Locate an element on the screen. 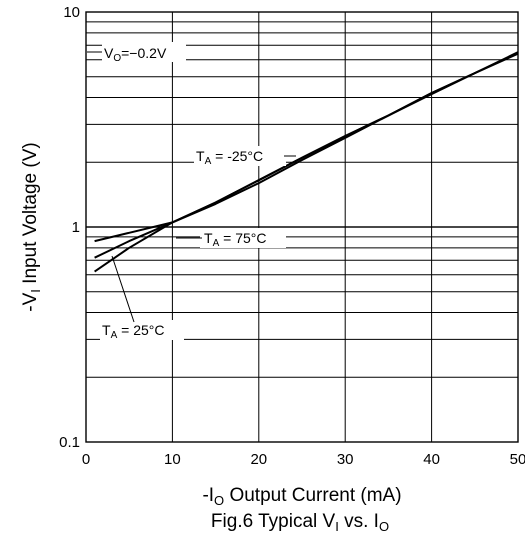 This screenshot has height=541, width=525. annotation-vo: VO=−0.2V is located at coordinates (136, 53).